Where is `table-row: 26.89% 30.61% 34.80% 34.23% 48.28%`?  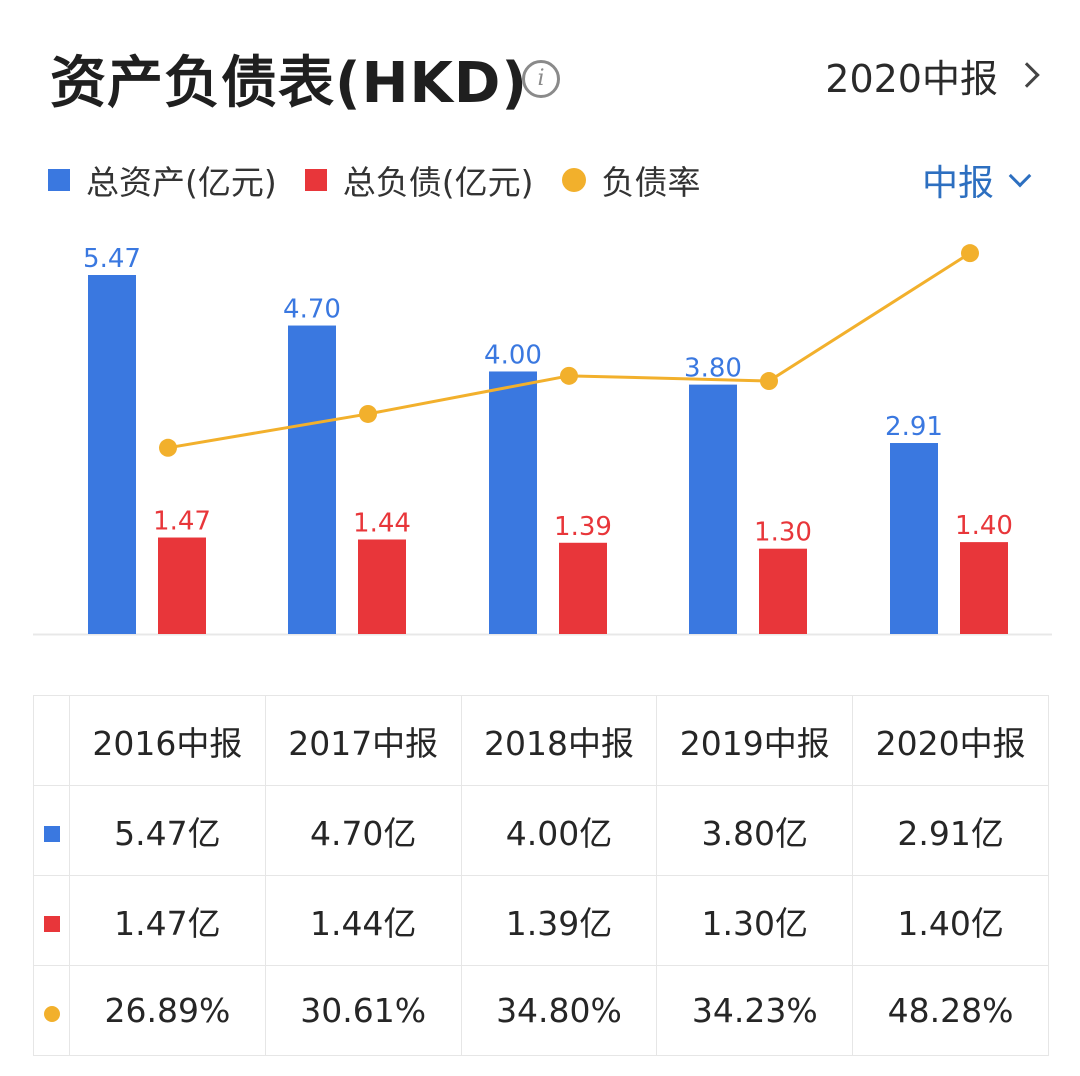 table-row: 26.89% 30.61% 34.80% 34.23% 48.28% is located at coordinates (541, 1010).